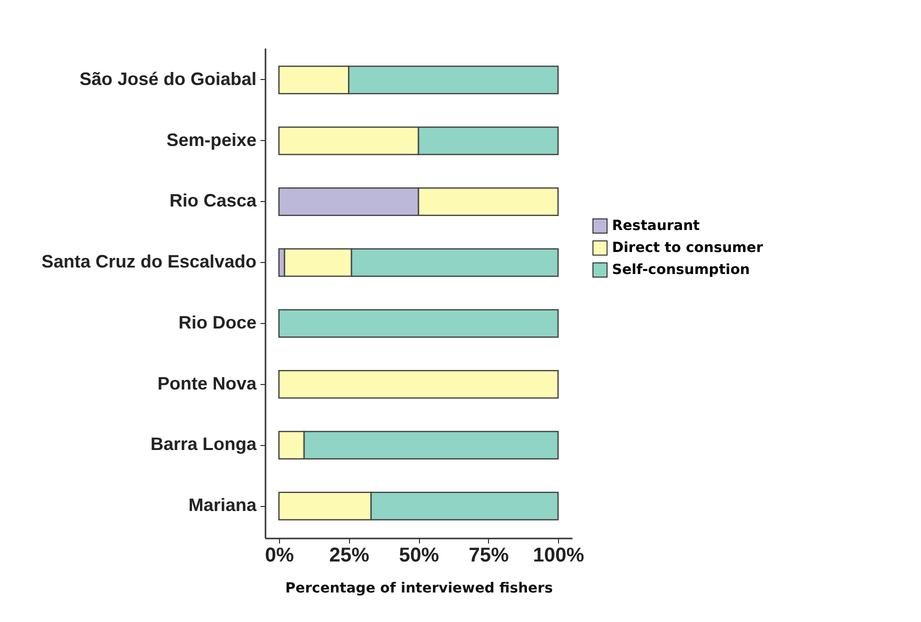  Describe the element at coordinates (349, 555) in the screenshot. I see `x-tick-label: 25%` at that location.